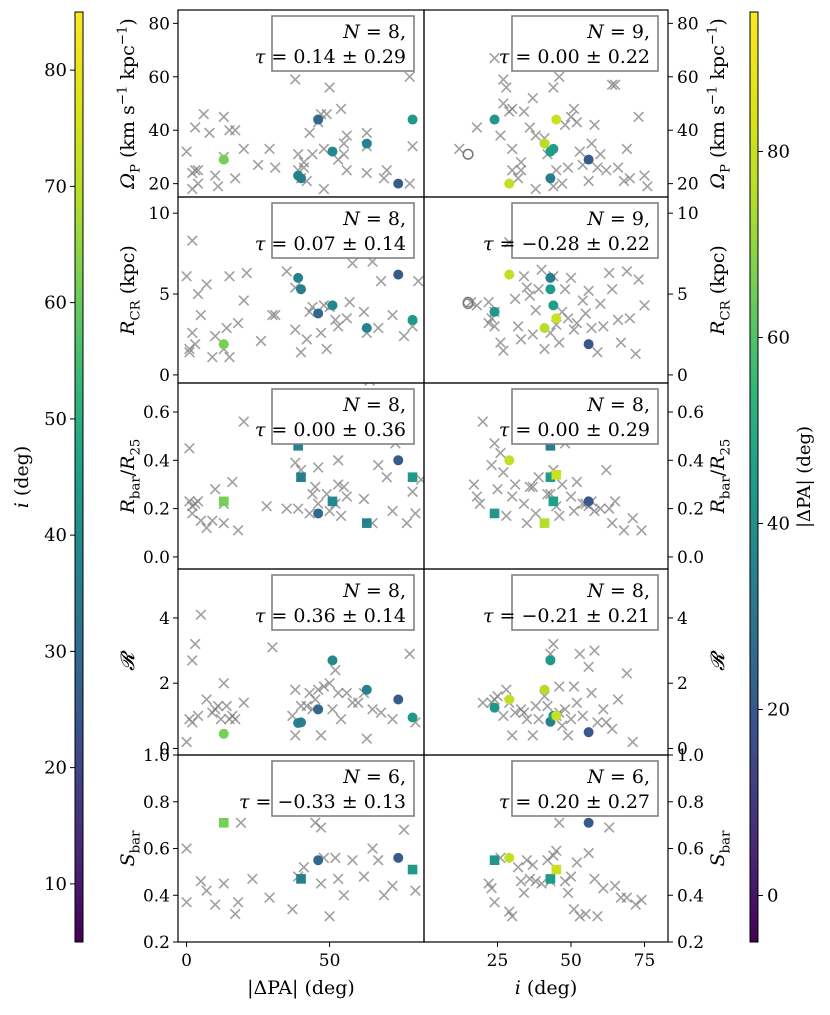 This screenshot has width=830, height=1015. Describe the element at coordinates (159, 131) in the screenshot. I see `y-tick-label: 40` at that location.